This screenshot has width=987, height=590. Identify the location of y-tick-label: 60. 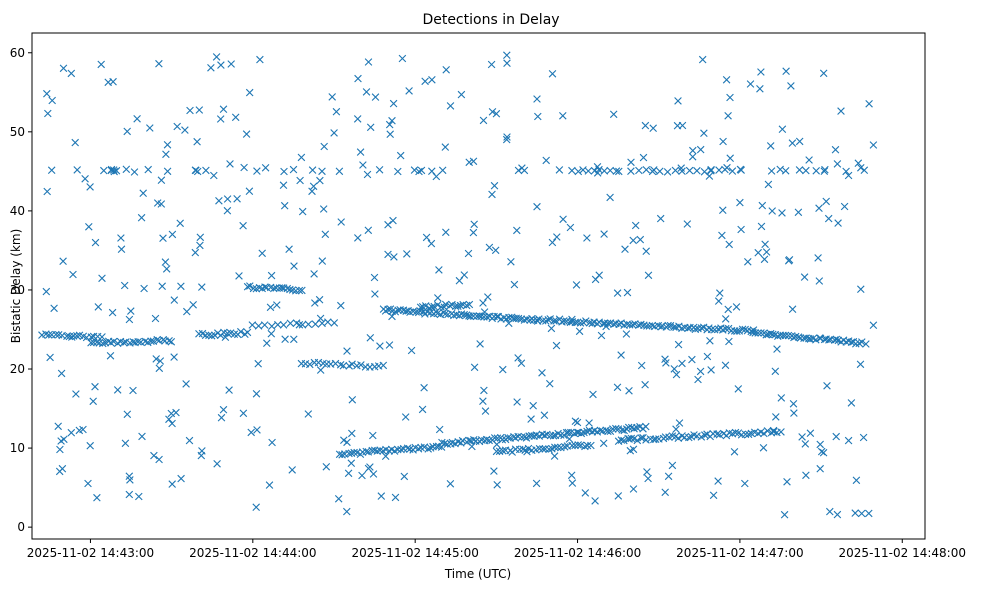
(17, 53).